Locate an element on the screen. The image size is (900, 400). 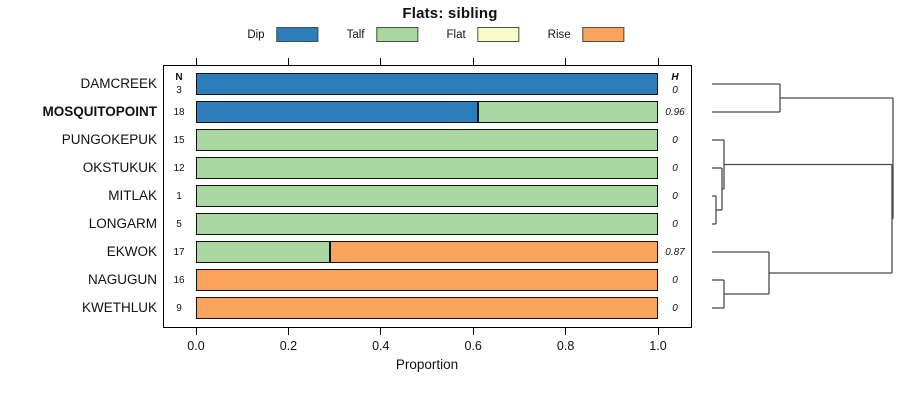
row-label: DAMCREEK is located at coordinates (118, 83).